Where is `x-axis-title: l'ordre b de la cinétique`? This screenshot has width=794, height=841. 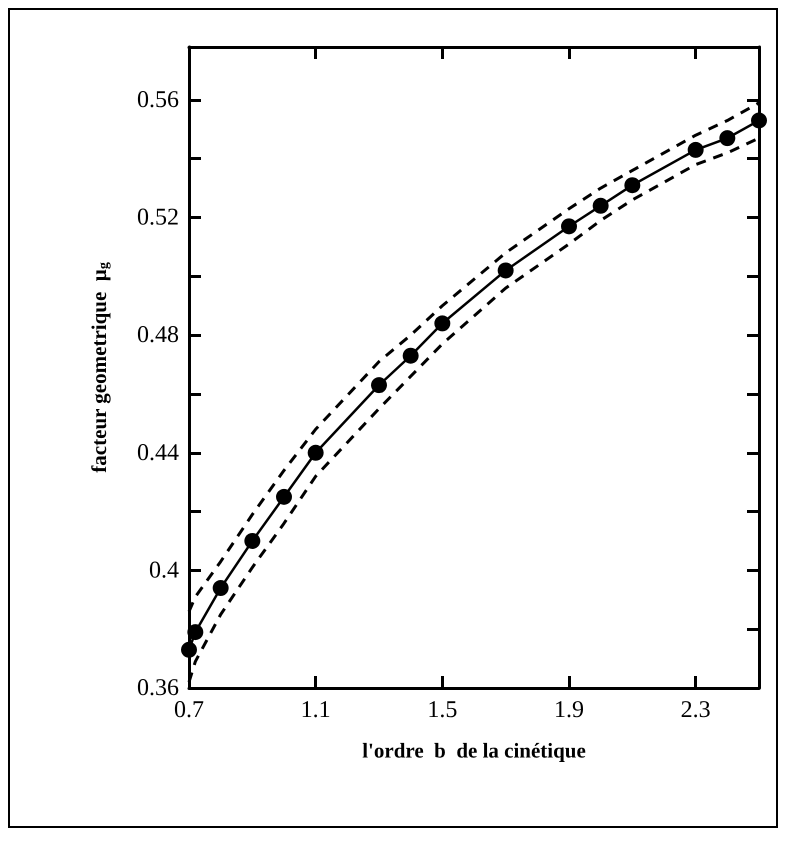
x-axis-title: l'ordre b de la cinétique is located at coordinates (474, 750).